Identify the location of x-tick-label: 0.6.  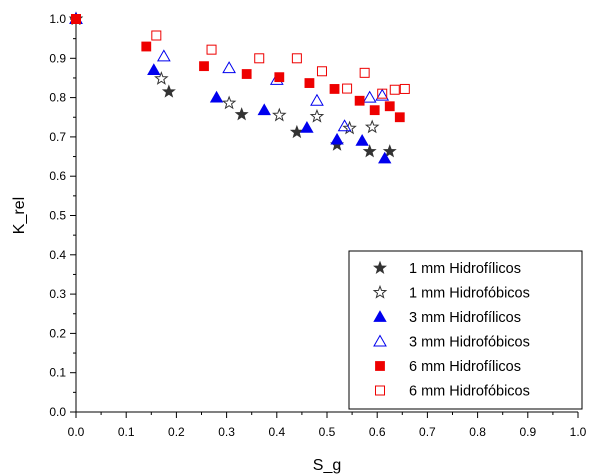
(377, 432).